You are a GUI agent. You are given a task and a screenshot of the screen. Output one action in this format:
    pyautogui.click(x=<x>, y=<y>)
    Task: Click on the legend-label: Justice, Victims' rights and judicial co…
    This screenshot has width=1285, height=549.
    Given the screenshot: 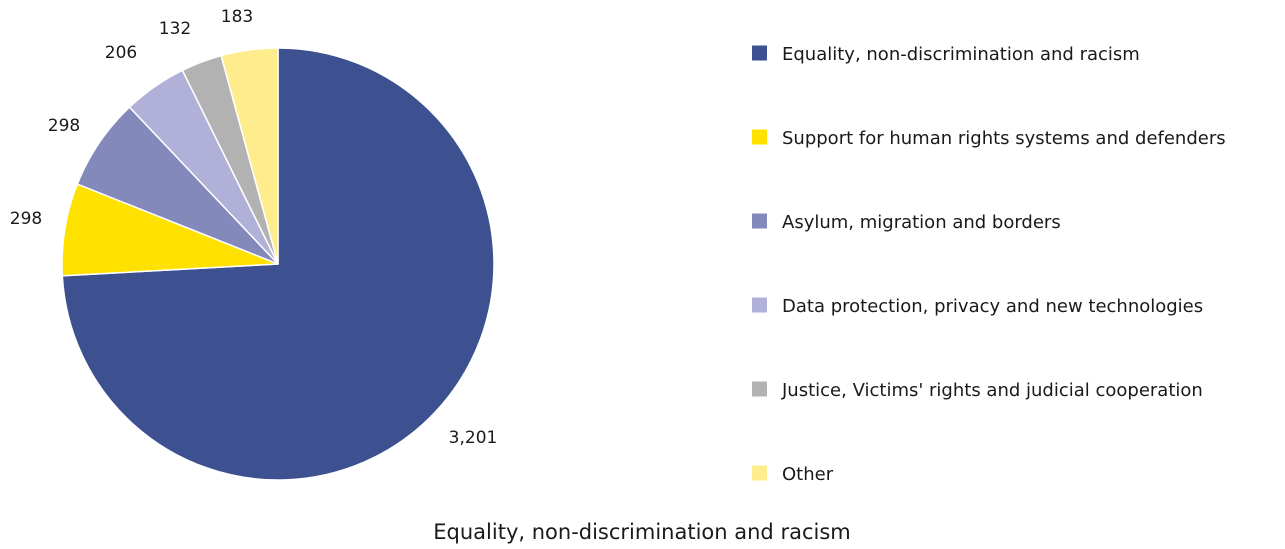 What is the action you would take?
    pyautogui.click(x=992, y=390)
    